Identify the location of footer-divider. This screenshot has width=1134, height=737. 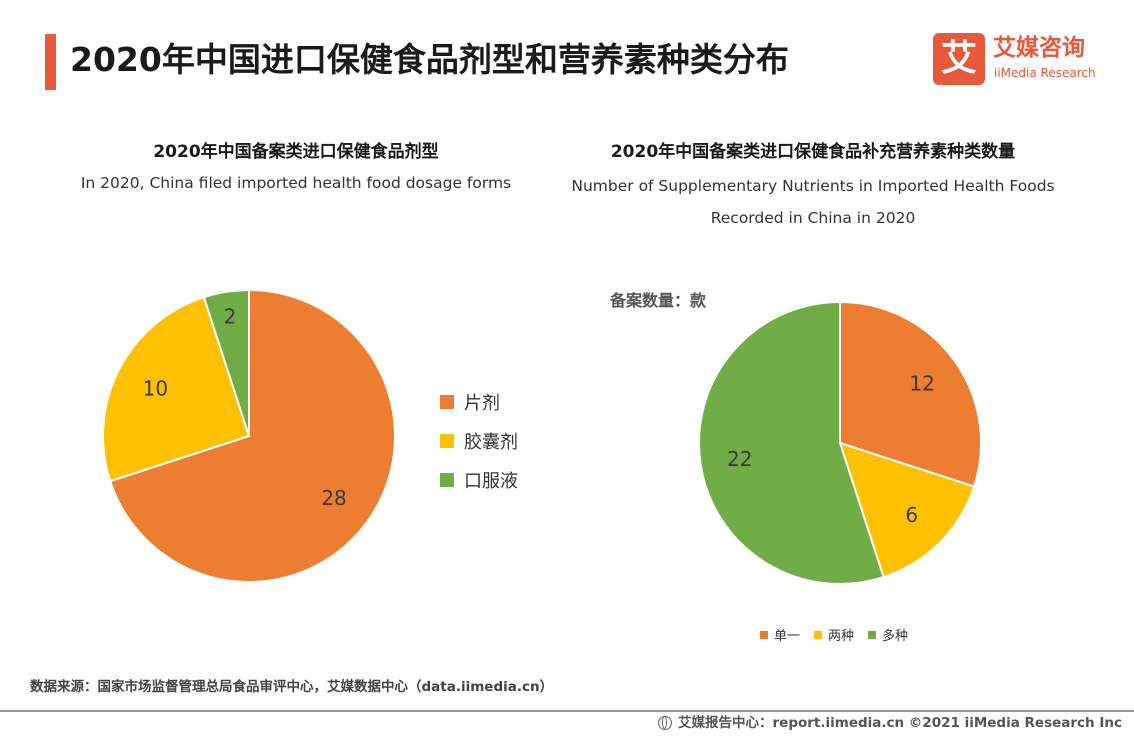
(567, 711).